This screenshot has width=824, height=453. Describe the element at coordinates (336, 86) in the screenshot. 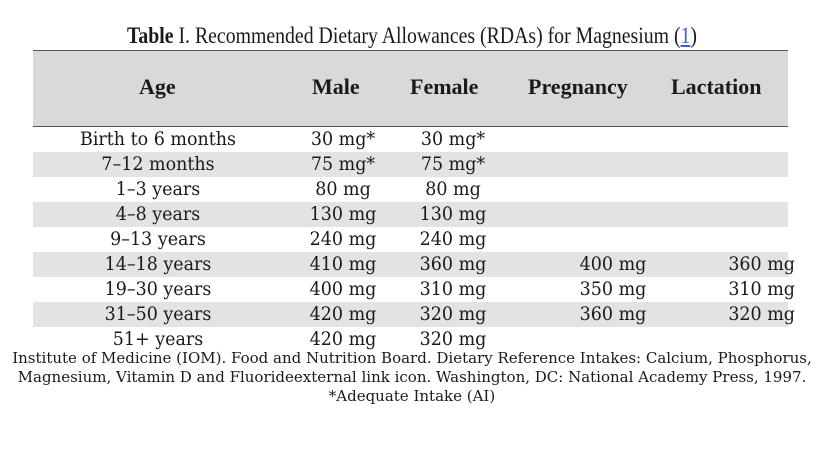

I see `column-header-male: Male` at that location.